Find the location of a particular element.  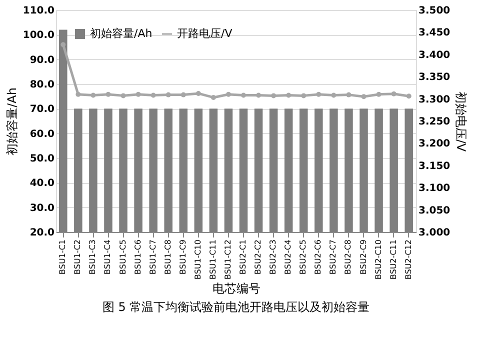

y-tick-label: 50.0 is located at coordinates (42, 159).